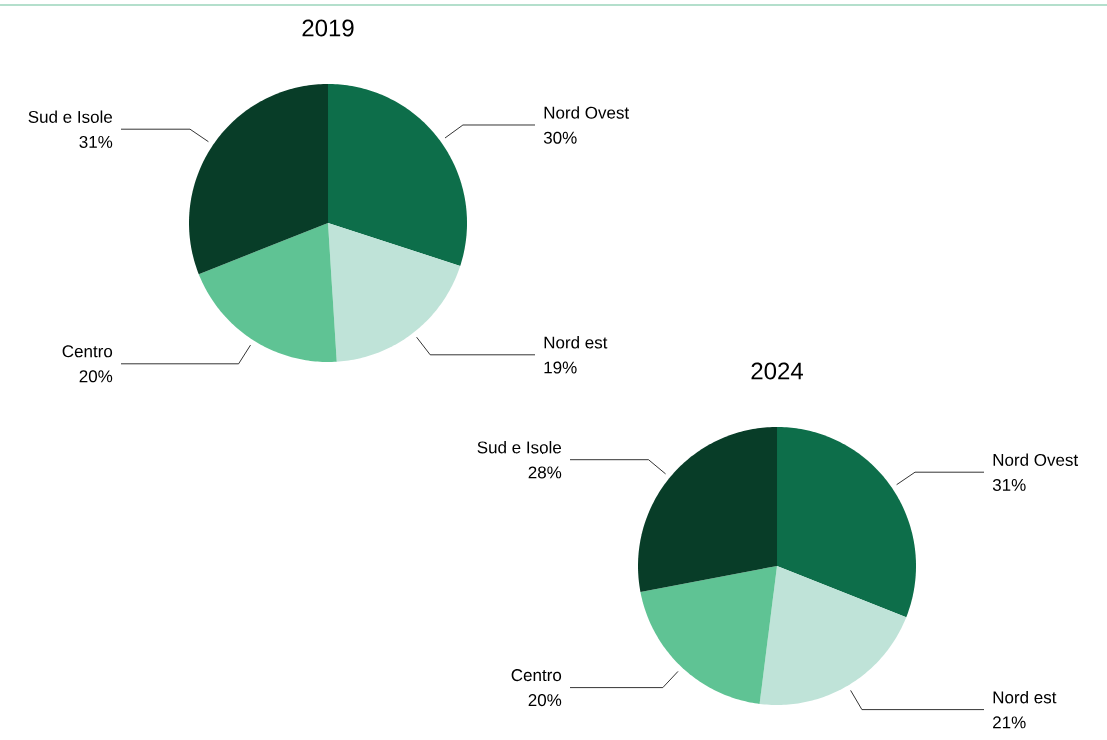  Describe the element at coordinates (777, 371) in the screenshot. I see `chart-title: 2024` at that location.